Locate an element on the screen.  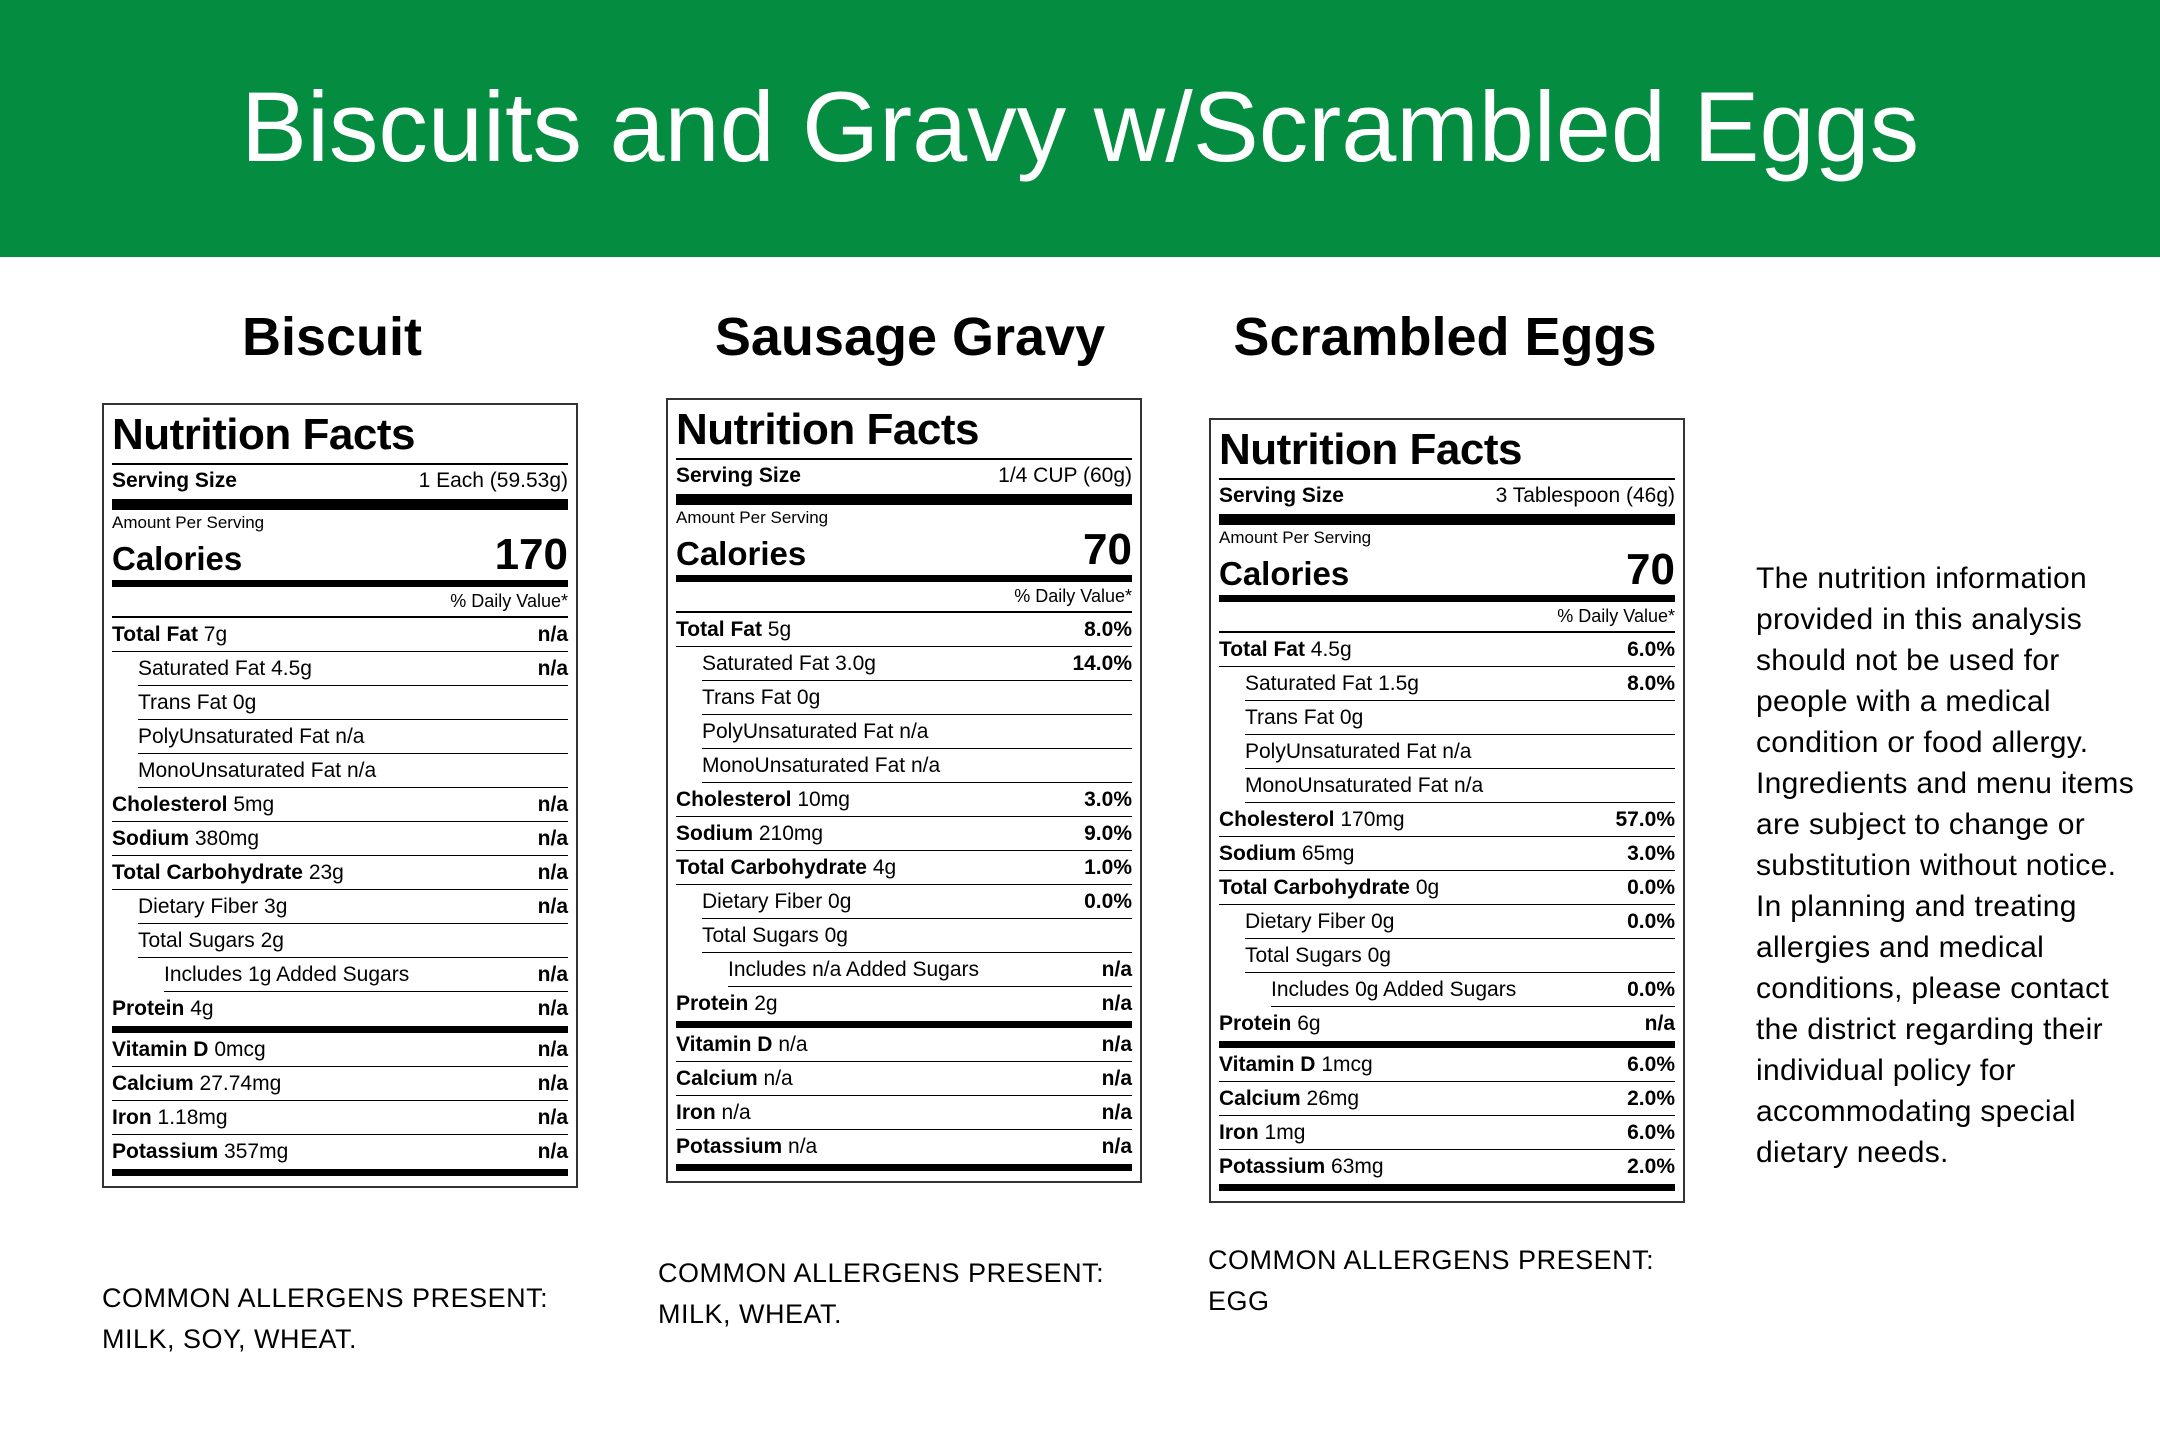
nutrient-label: Iron 1.18mg is located at coordinates (170, 1118).